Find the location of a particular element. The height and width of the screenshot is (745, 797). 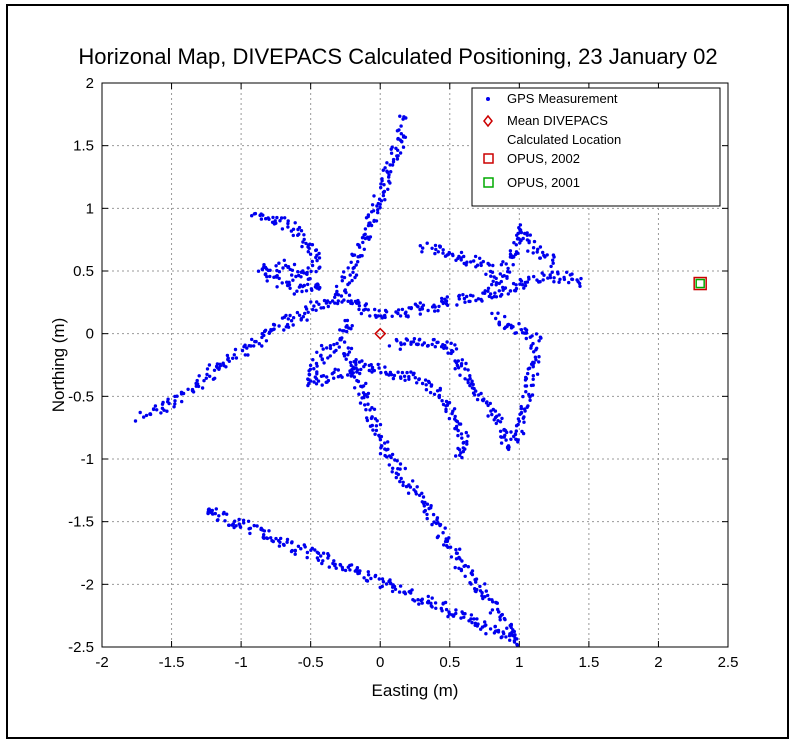

x-axis-label: Easting (m) is located at coordinates (415, 690).